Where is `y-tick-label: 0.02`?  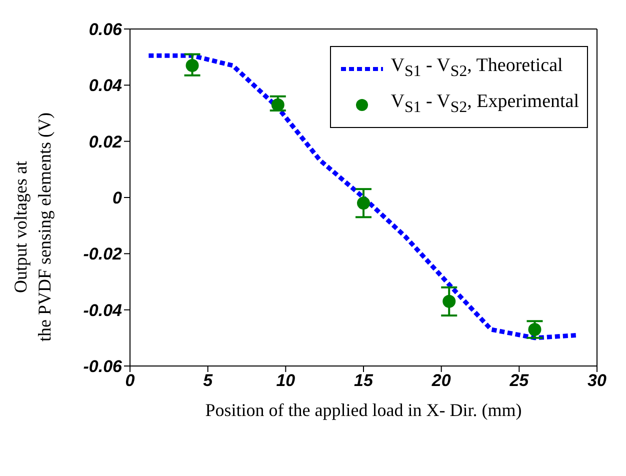 y-tick-label: 0.02 is located at coordinates (105, 142).